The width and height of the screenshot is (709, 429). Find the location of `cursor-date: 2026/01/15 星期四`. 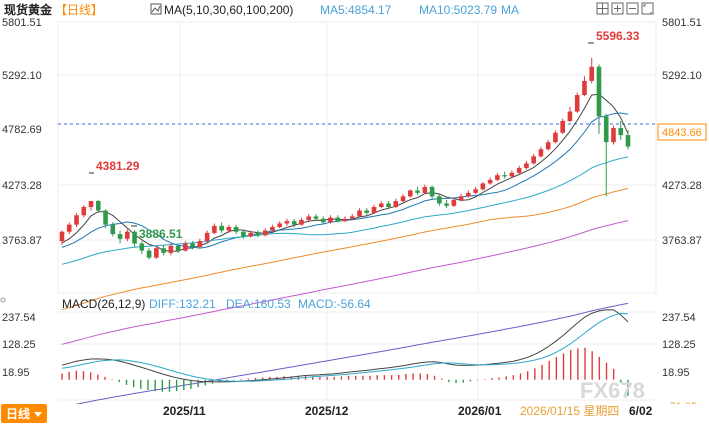

cursor-date: 2026/01/15 星期四 is located at coordinates (569, 411).